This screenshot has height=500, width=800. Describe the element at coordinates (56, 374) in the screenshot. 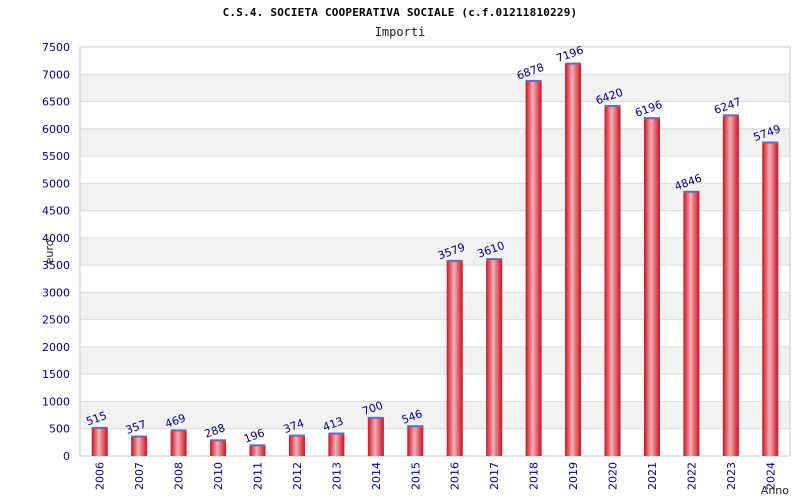

I see `y-tick-label: 1500` at that location.